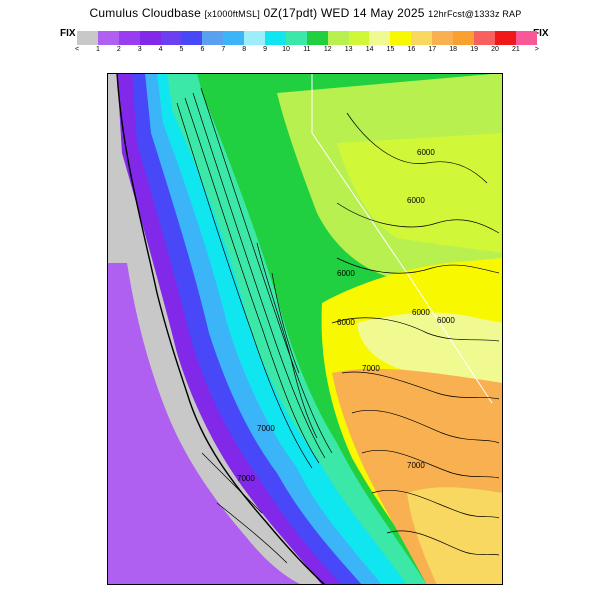 The image size is (611, 611). I want to click on title-model: 12hrFcst@1333z RAP, so click(475, 14).